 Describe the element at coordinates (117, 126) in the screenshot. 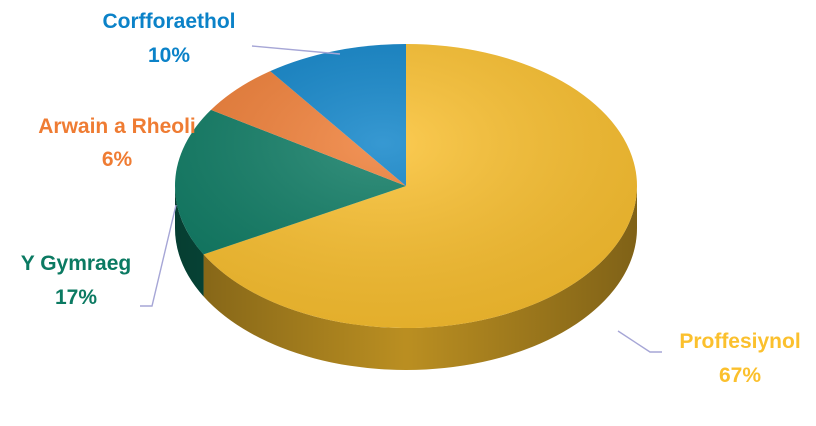

I see `slice-name-arwain-a-rheoli: Arwain a Rheoli` at that location.